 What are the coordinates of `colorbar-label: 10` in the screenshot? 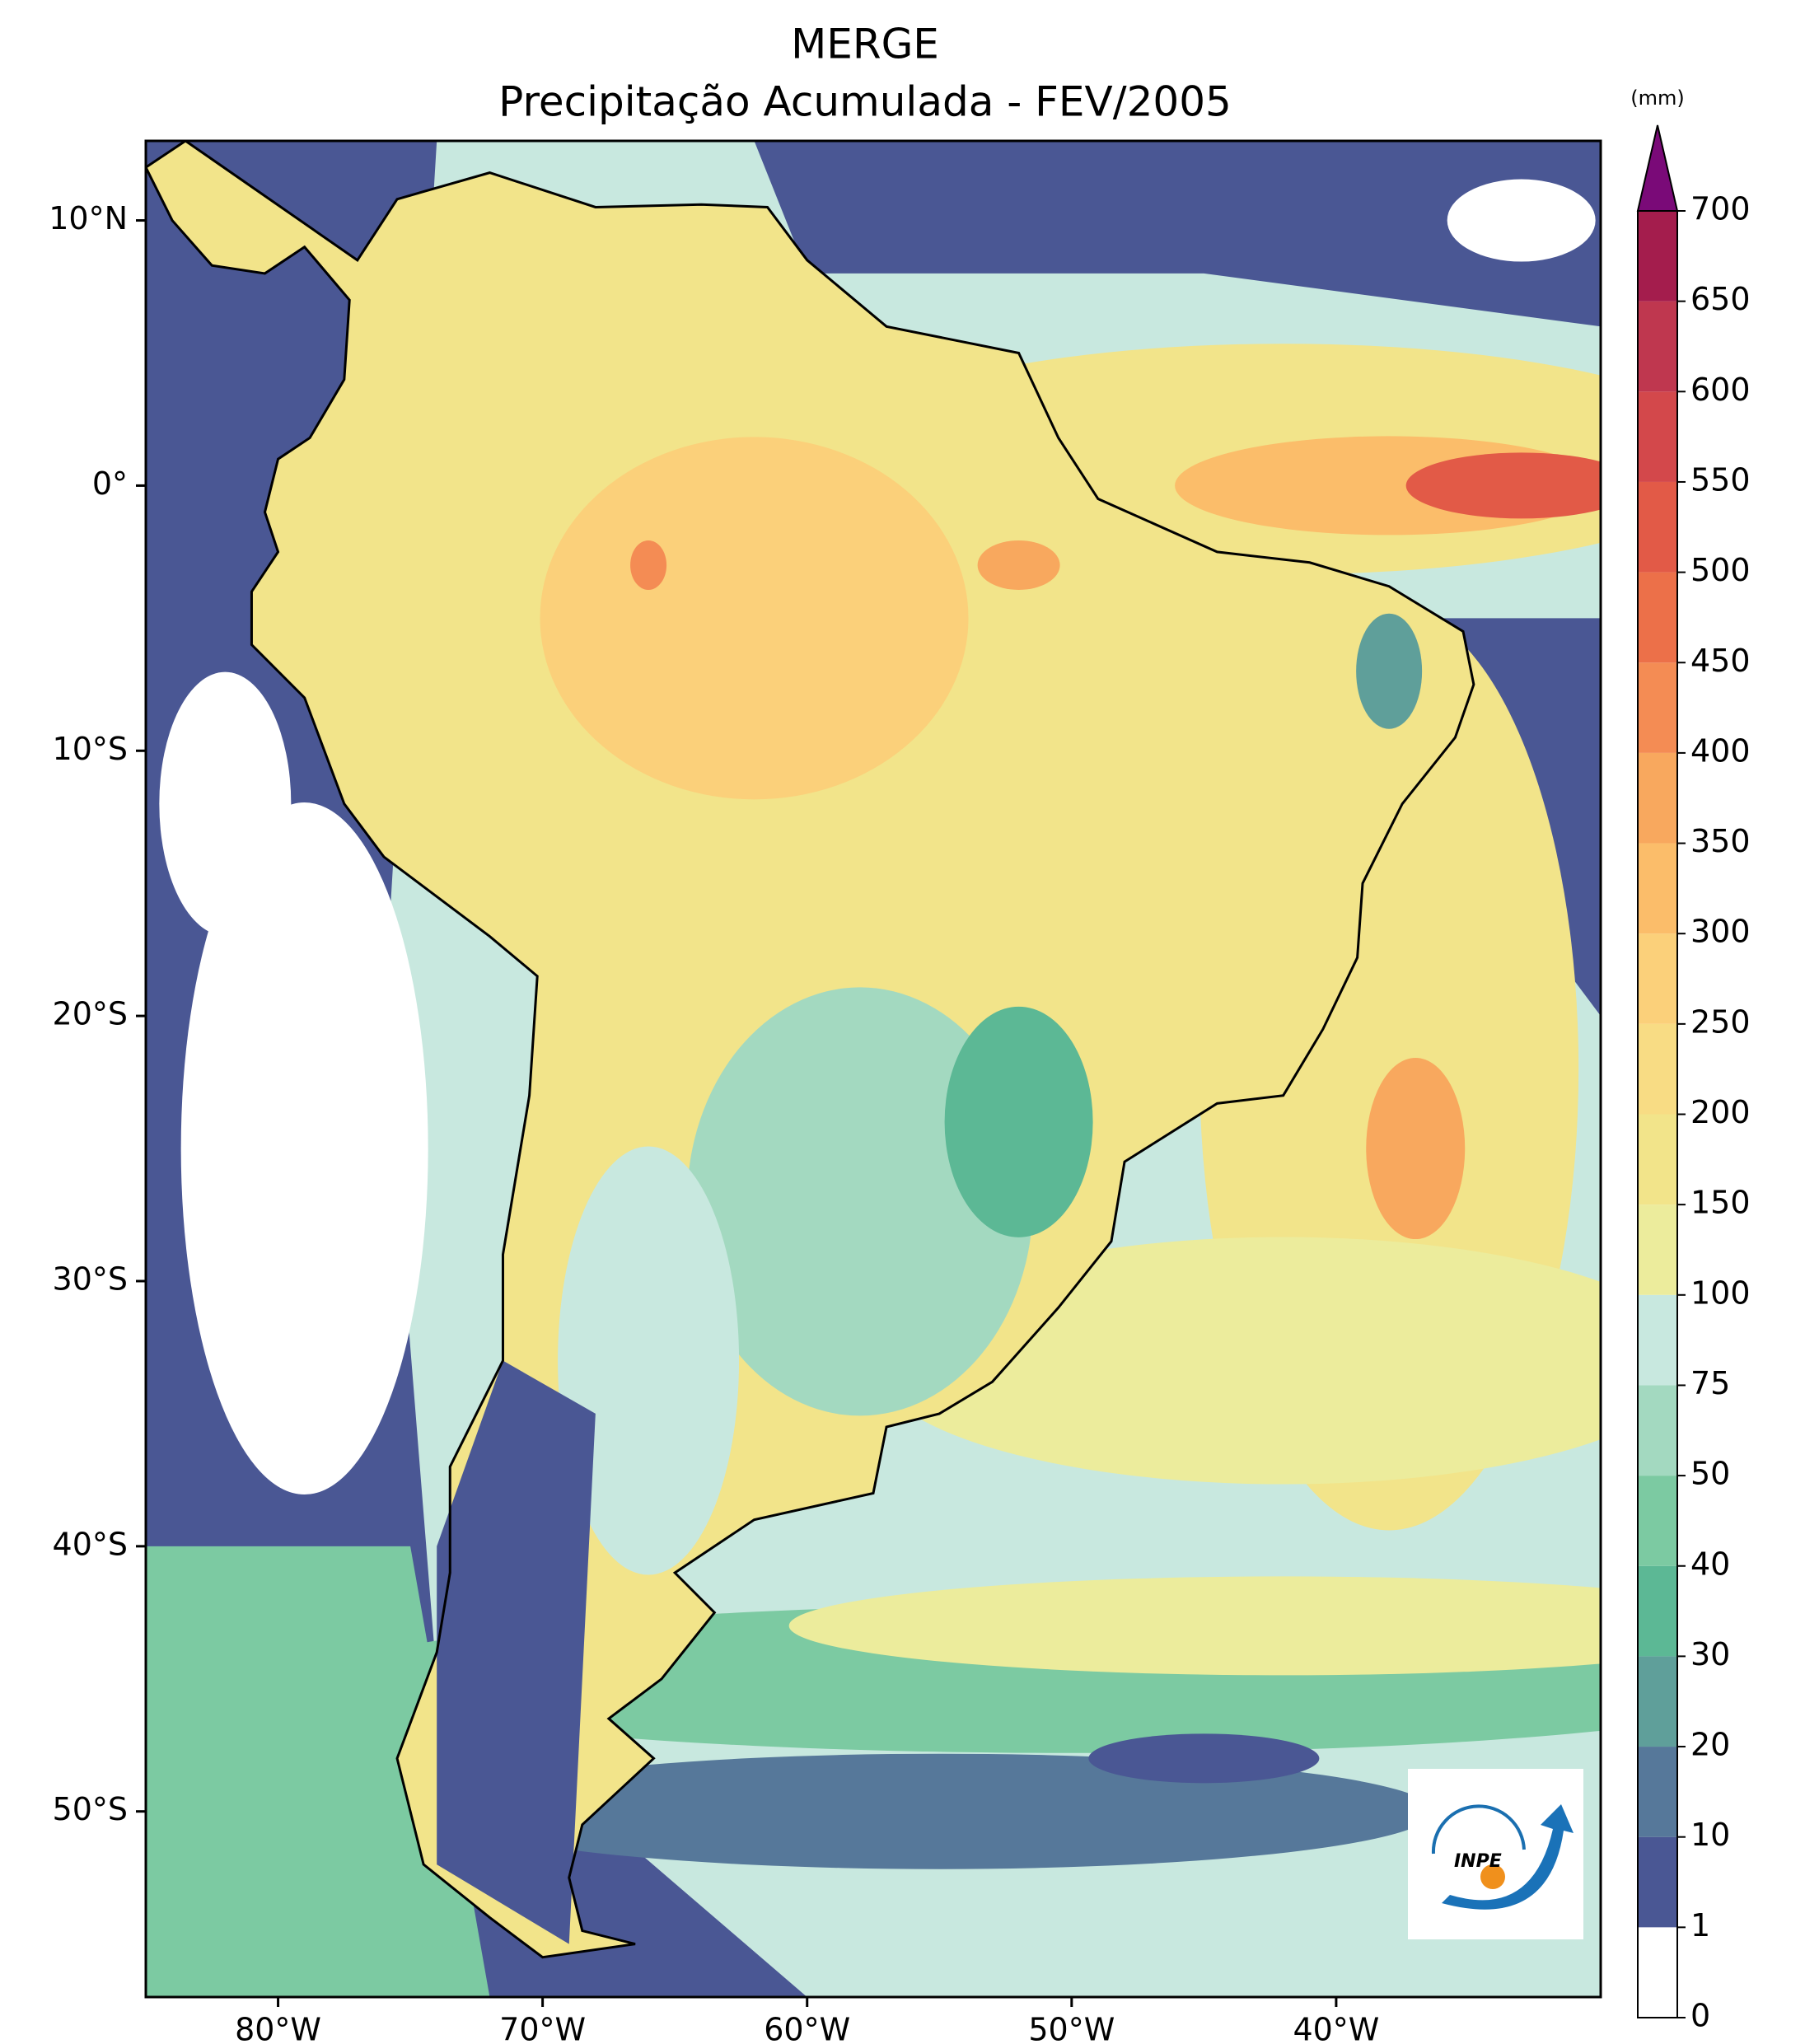 It's located at (1710, 1835).